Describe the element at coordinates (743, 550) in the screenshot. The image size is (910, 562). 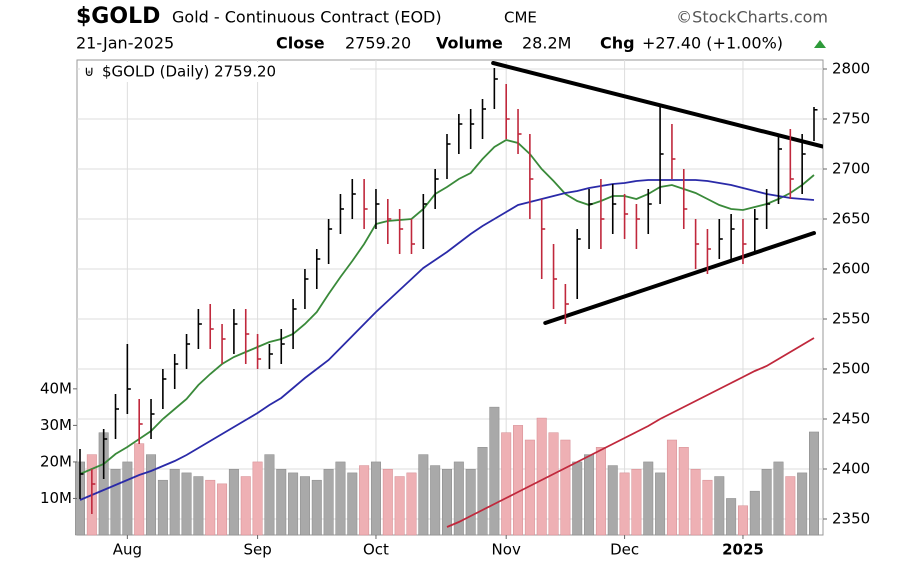
I see `x-tick-label: 2025` at that location.